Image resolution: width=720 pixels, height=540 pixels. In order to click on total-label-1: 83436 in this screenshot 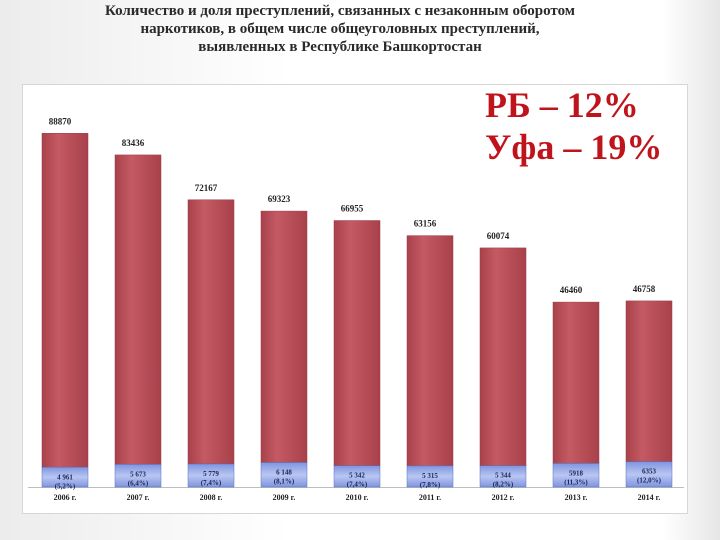, I will do `click(133, 143)`.